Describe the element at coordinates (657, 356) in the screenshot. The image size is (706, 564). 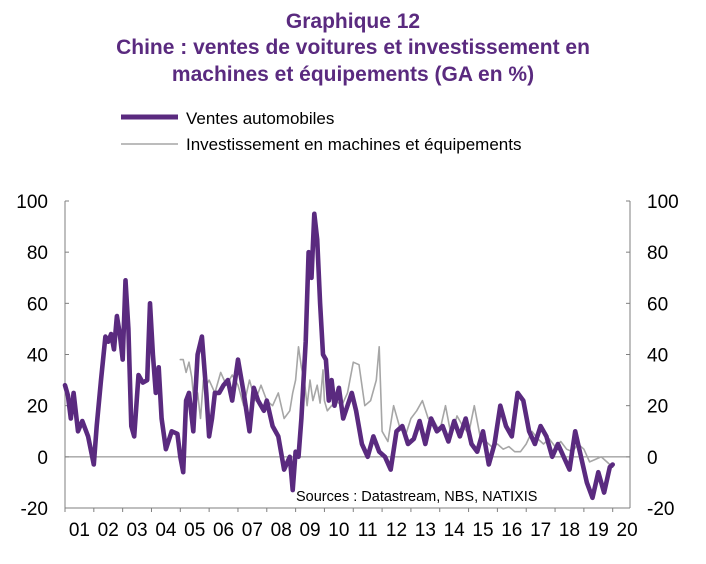
I see `y-tick-label-right: 40` at that location.